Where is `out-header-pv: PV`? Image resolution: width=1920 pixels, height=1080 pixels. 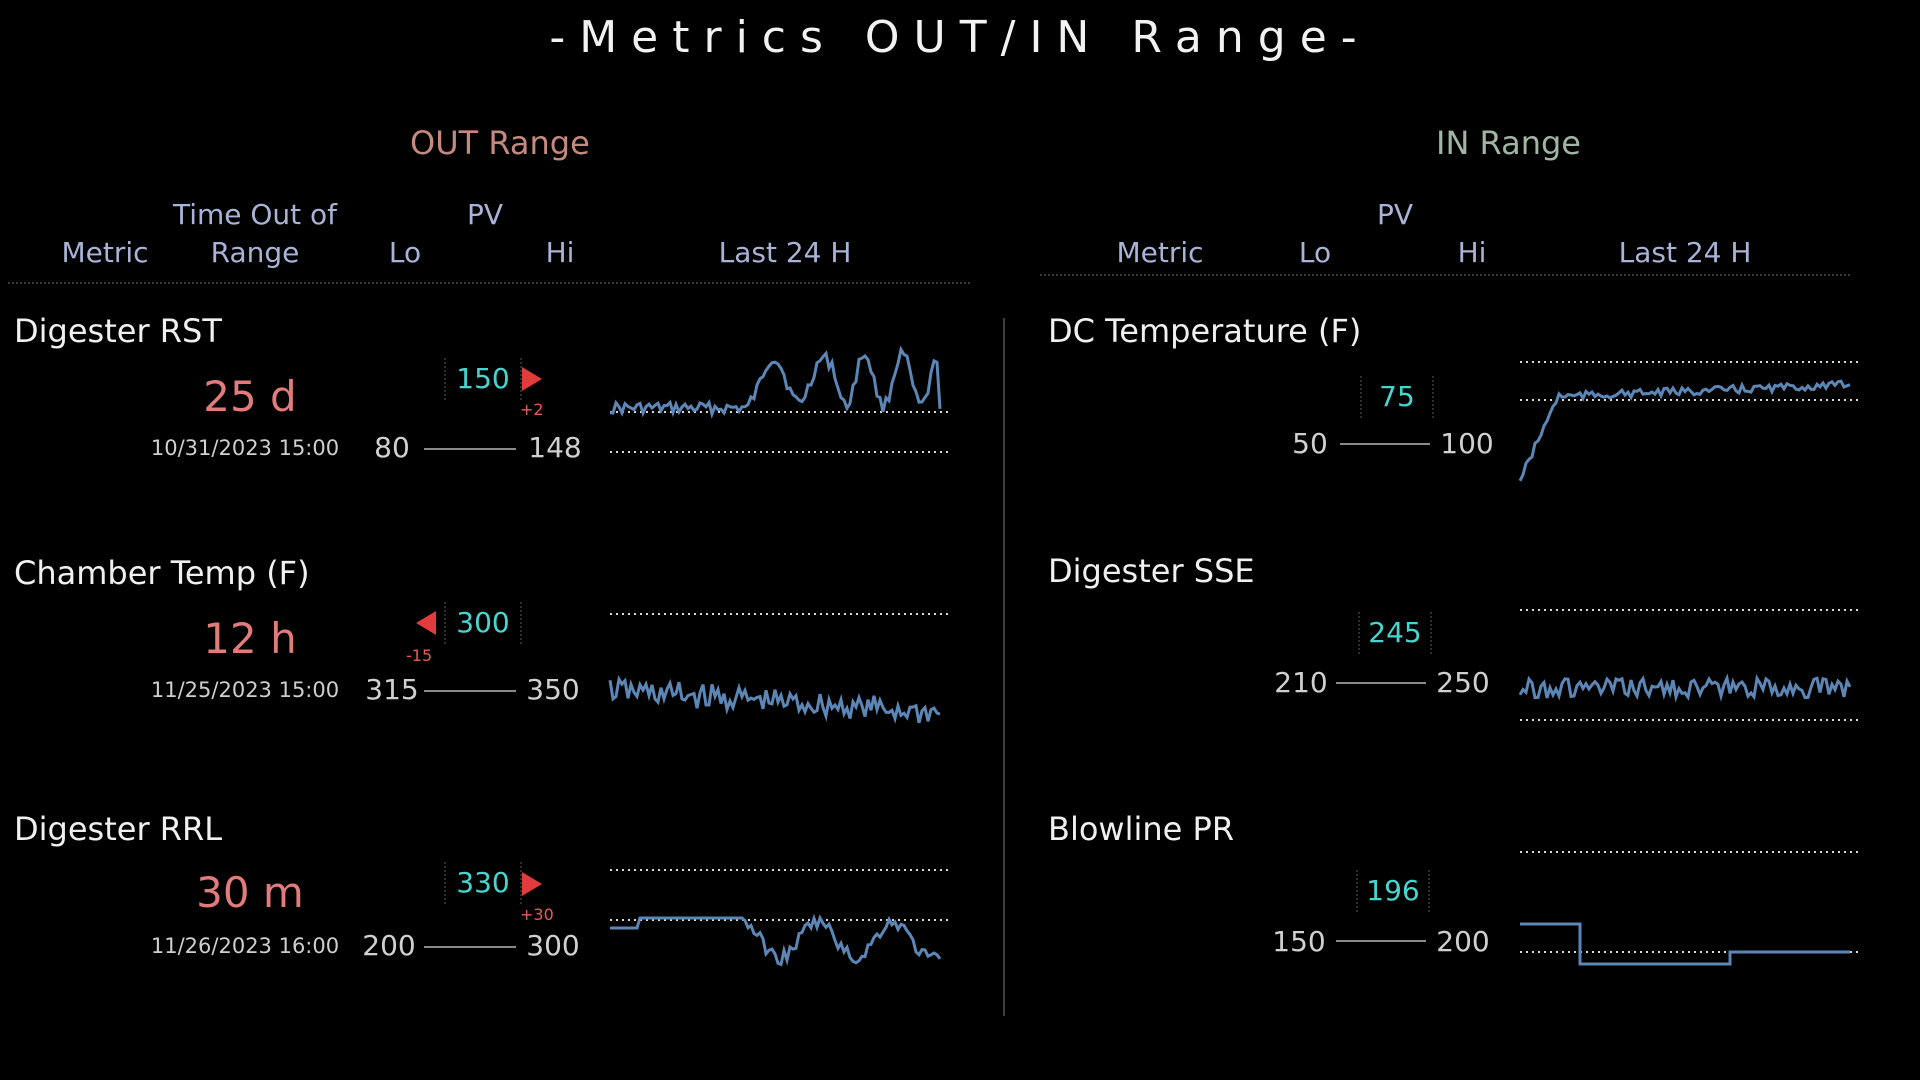
out-header-pv: PV is located at coordinates (485, 214).